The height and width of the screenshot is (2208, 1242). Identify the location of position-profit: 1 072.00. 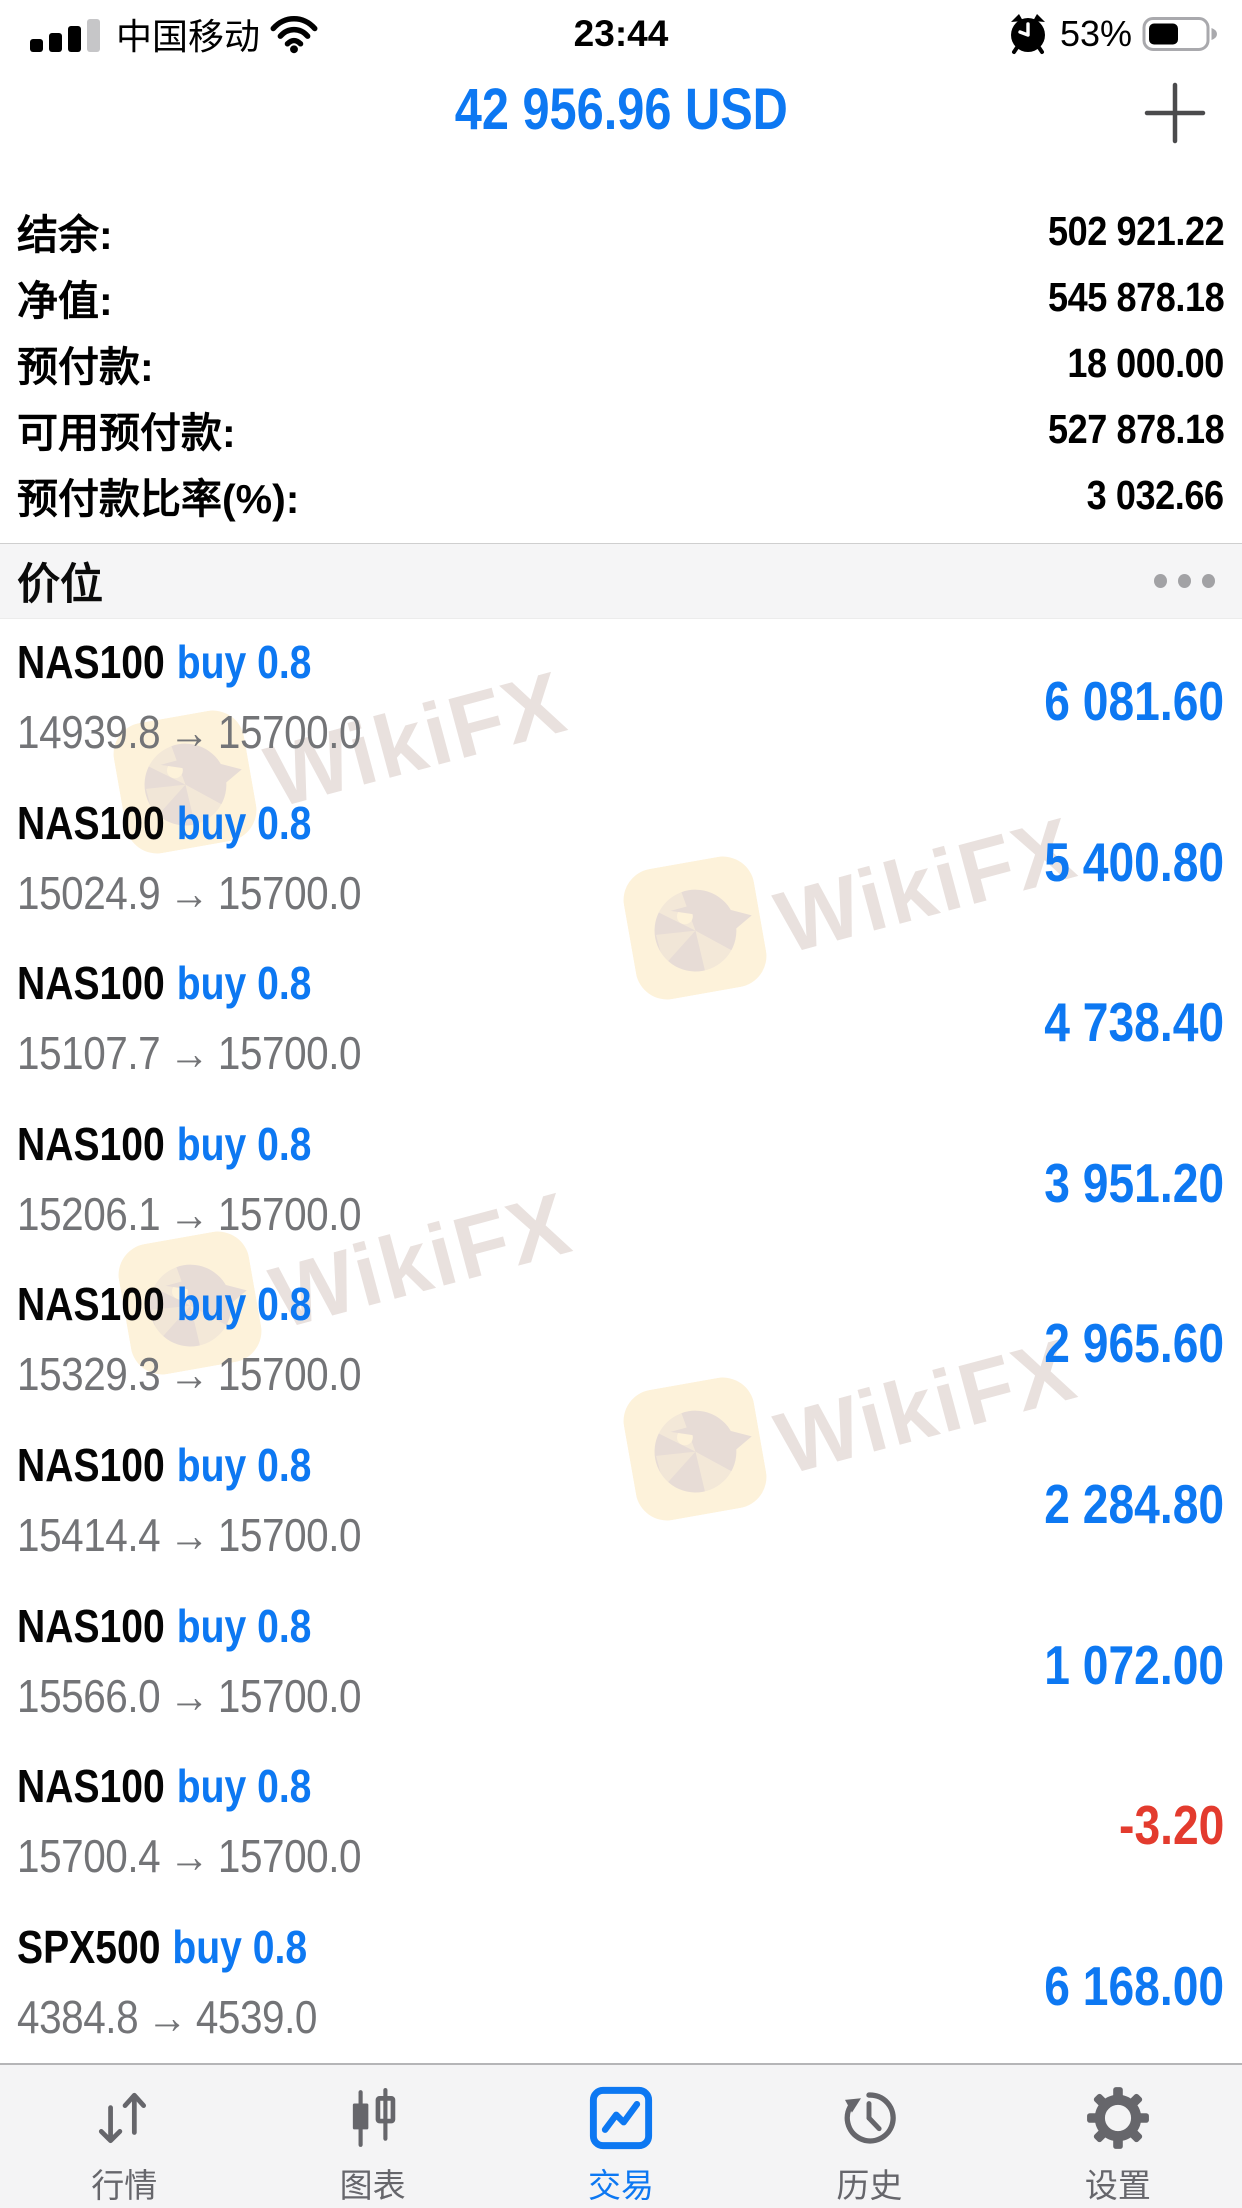
(1134, 1664).